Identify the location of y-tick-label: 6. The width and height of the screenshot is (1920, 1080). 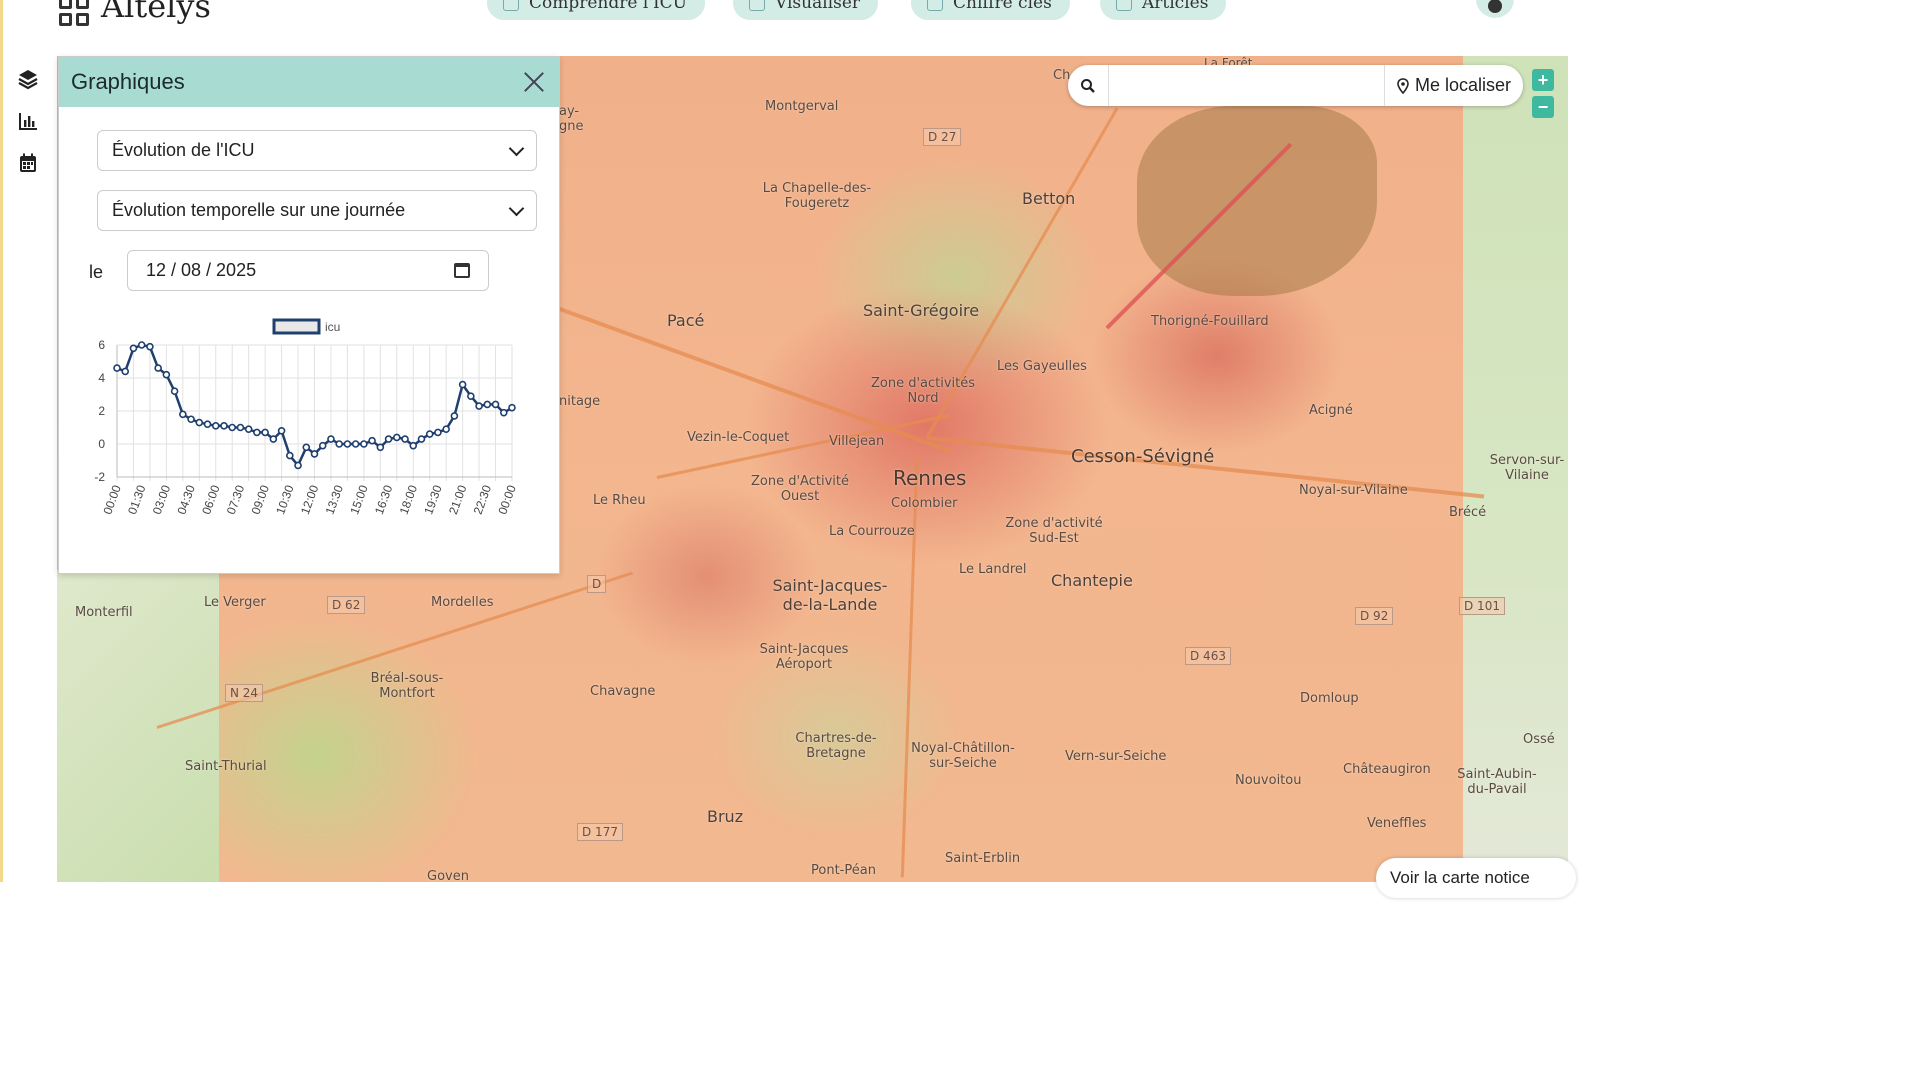
(101, 345).